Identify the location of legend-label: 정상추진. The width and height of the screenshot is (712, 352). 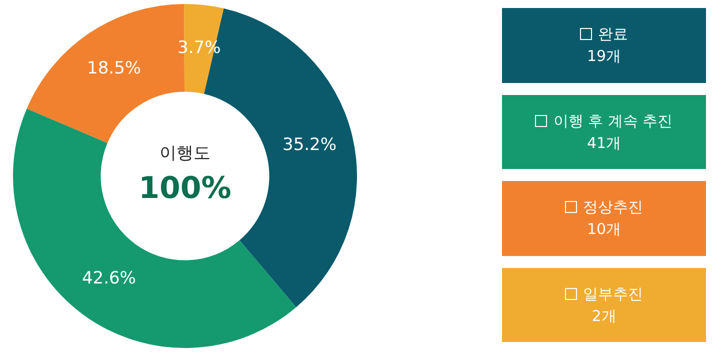
(613, 207).